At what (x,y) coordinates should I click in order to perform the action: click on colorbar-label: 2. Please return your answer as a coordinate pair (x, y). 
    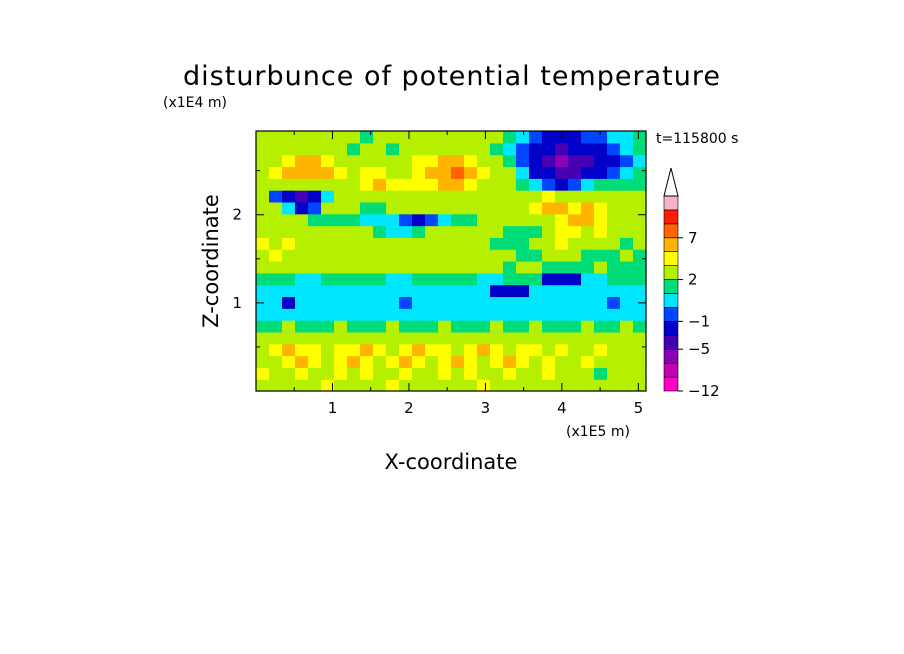
    Looking at the image, I should click on (693, 280).